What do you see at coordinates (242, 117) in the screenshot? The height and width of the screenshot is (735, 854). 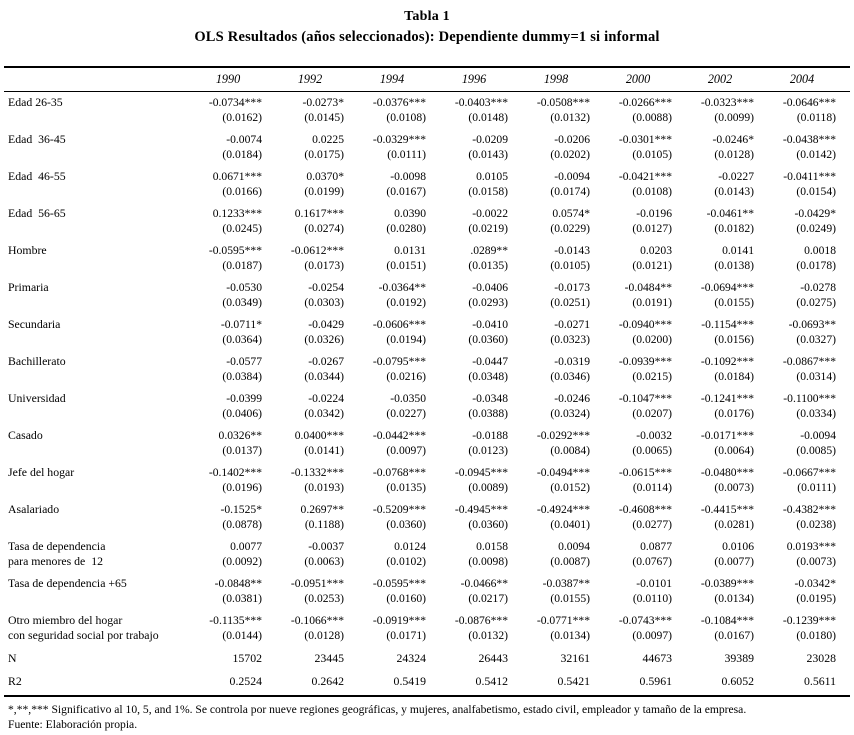 I see `se-cell: (0.0162)` at bounding box center [242, 117].